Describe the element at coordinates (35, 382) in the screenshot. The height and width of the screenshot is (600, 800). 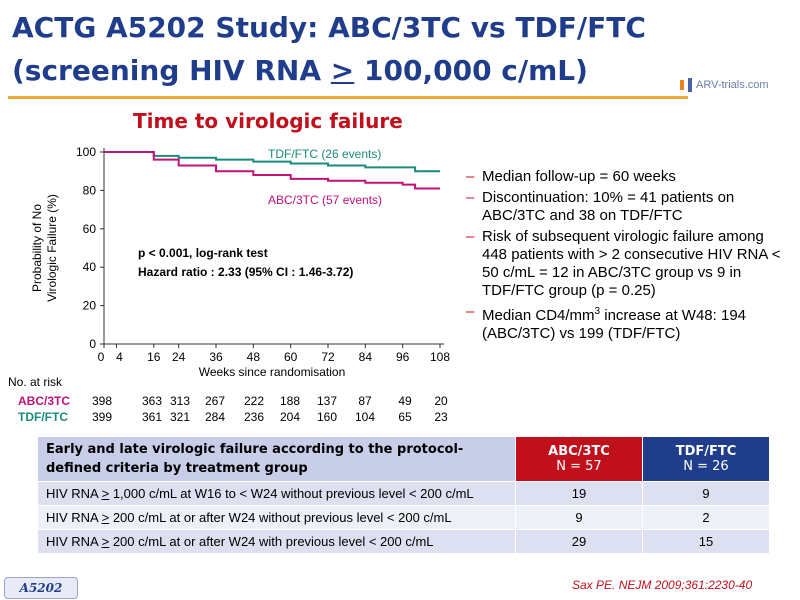
I see `risk-table-label: No. at risk` at that location.